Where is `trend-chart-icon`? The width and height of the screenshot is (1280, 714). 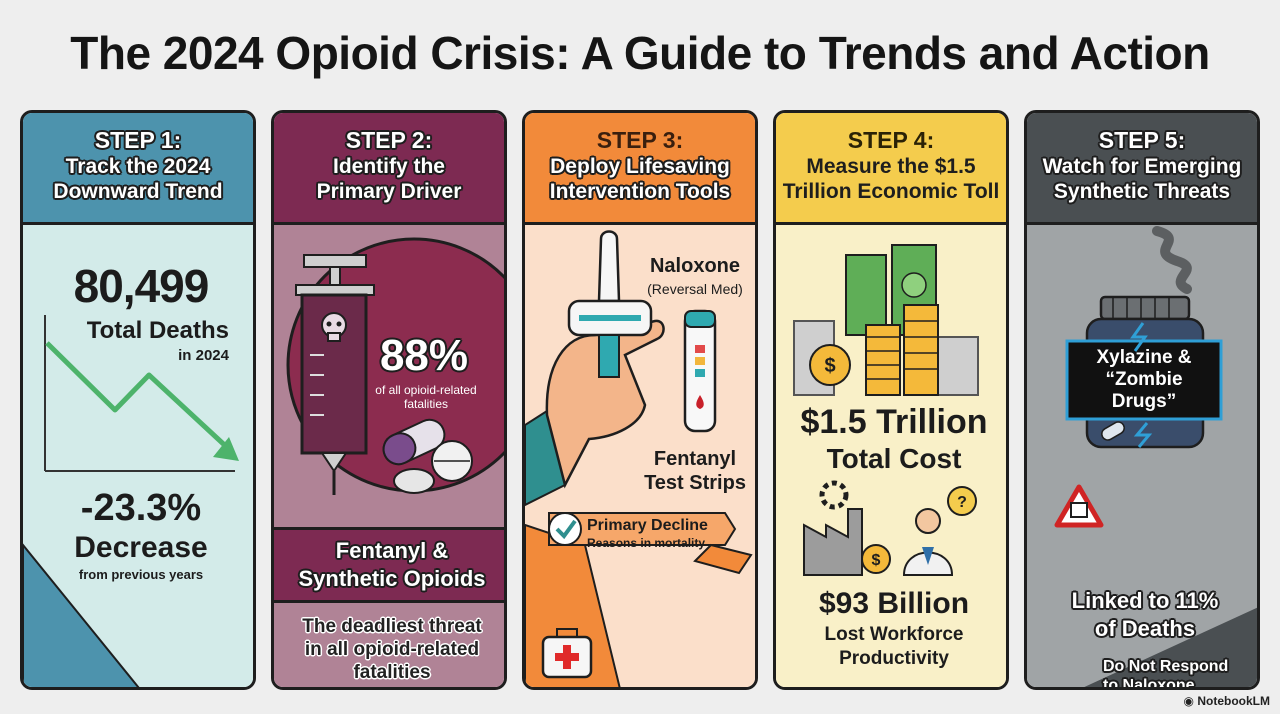
trend-chart-icon is located at coordinates (131, 501).